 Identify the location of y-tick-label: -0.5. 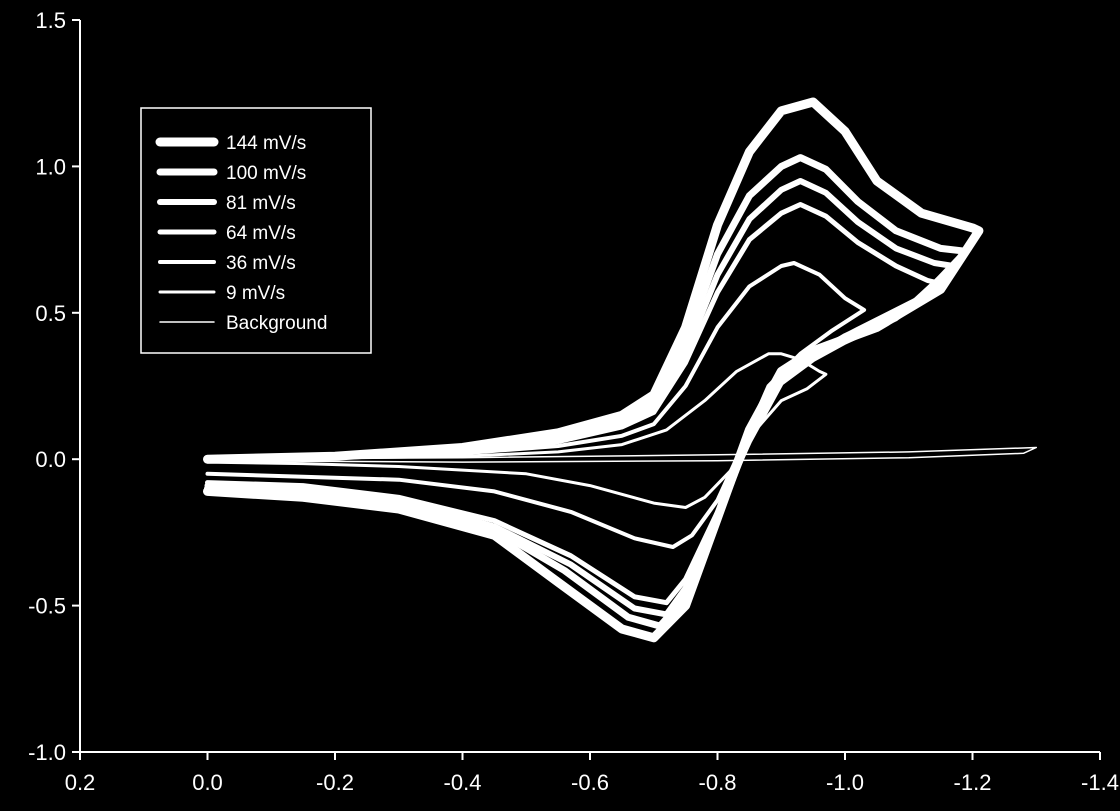
(47, 606).